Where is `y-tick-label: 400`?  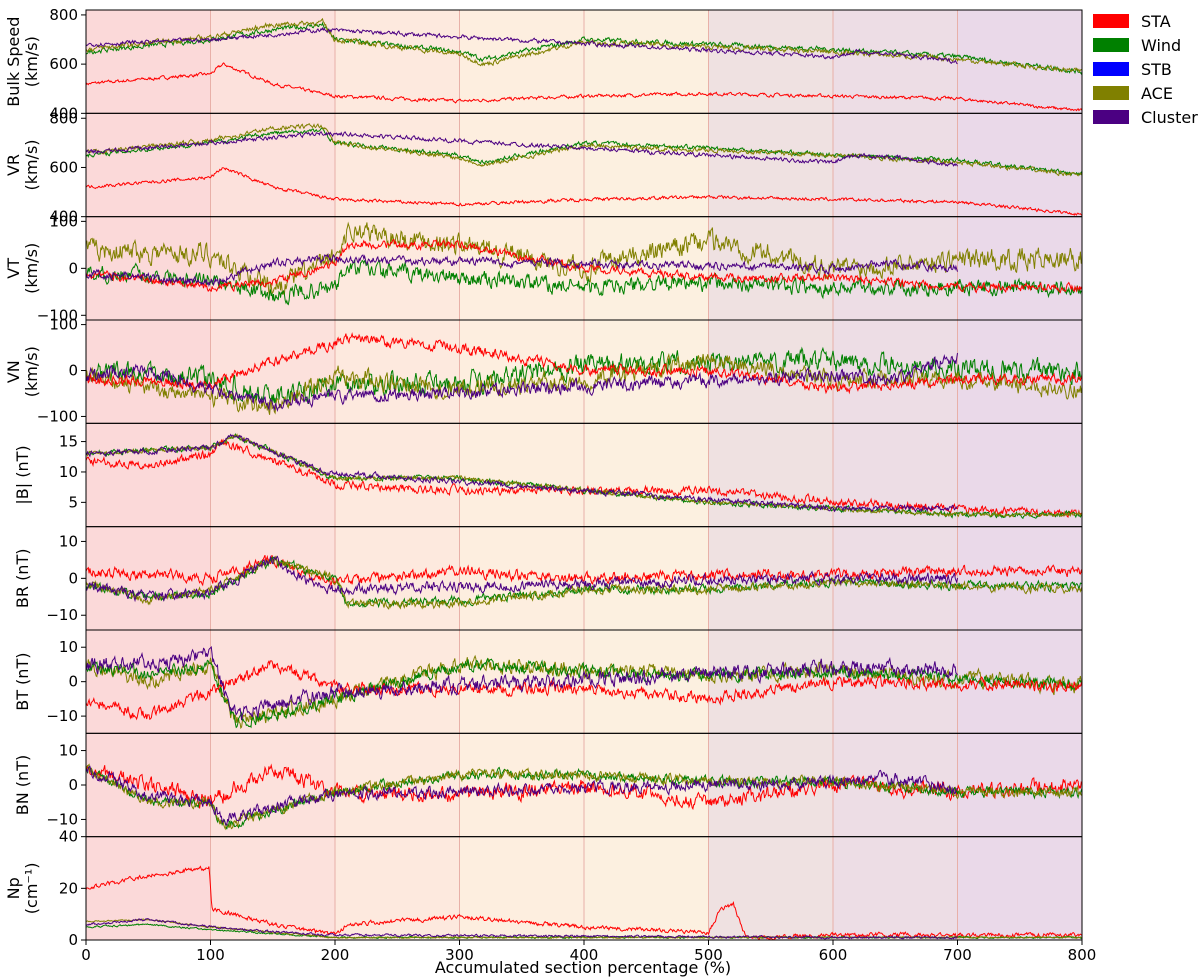 y-tick-label: 400 is located at coordinates (63, 217).